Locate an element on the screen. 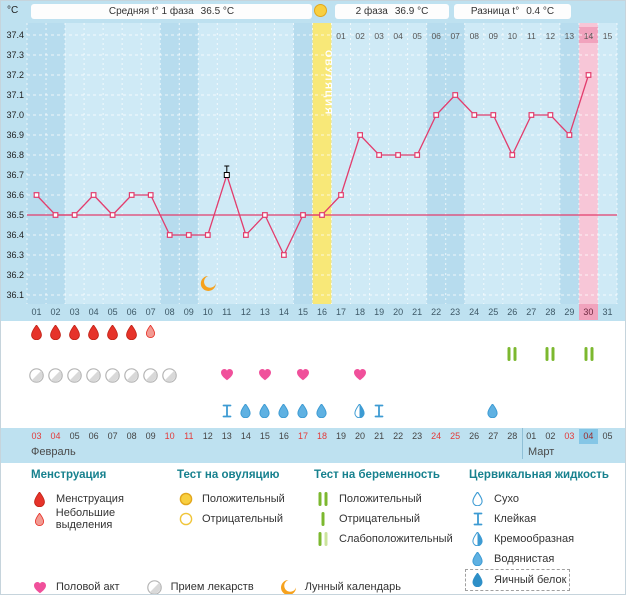  cervical-creamy-icon is located at coordinates (359, 411).